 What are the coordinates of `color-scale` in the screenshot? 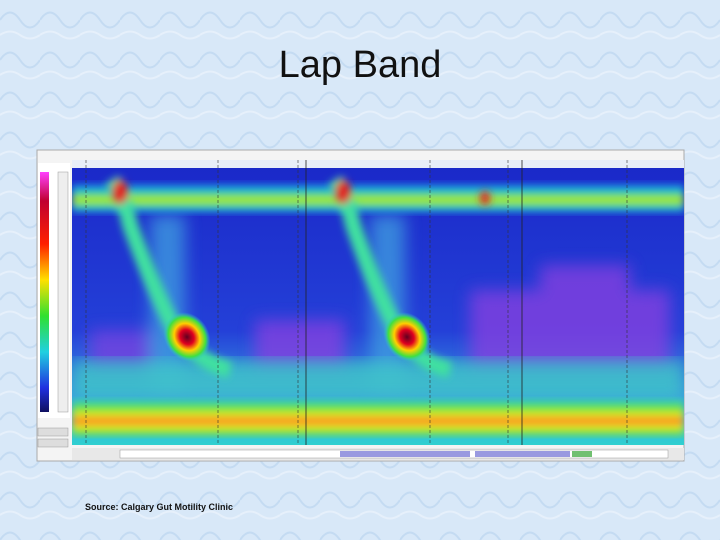 It's located at (44, 292).